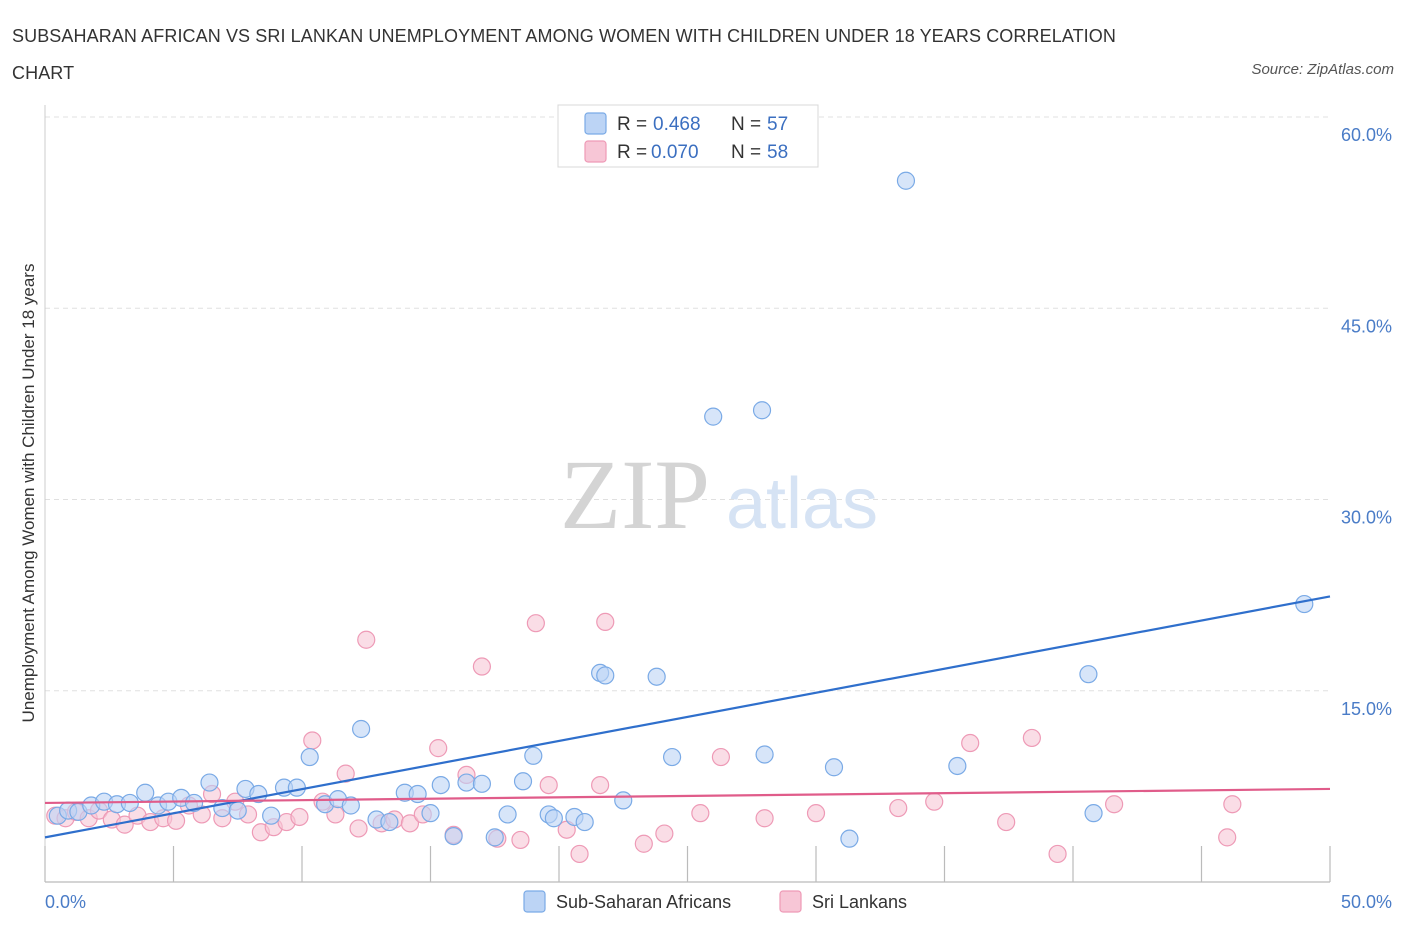 The height and width of the screenshot is (930, 1406). Describe the element at coordinates (1366, 709) in the screenshot. I see `y-tick-label-0: 15.0%` at that location.